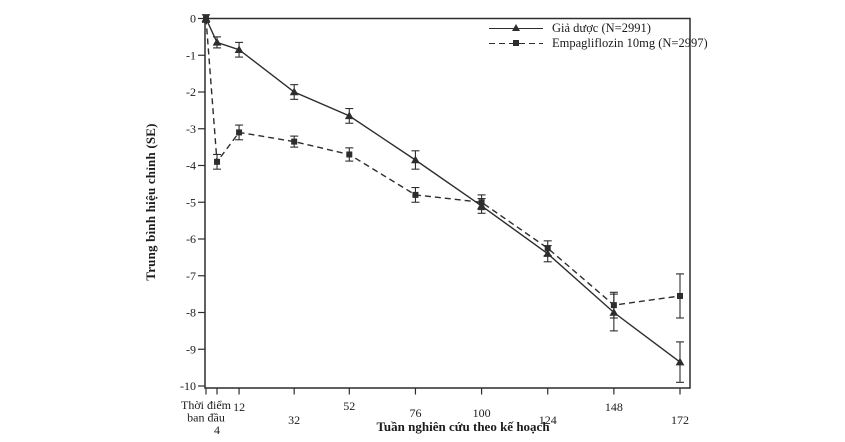 This screenshot has height=442, width=845. Describe the element at coordinates (150, 202) in the screenshot. I see `y-axis-title: Trung bình hiệu chỉnh (SE)` at that location.